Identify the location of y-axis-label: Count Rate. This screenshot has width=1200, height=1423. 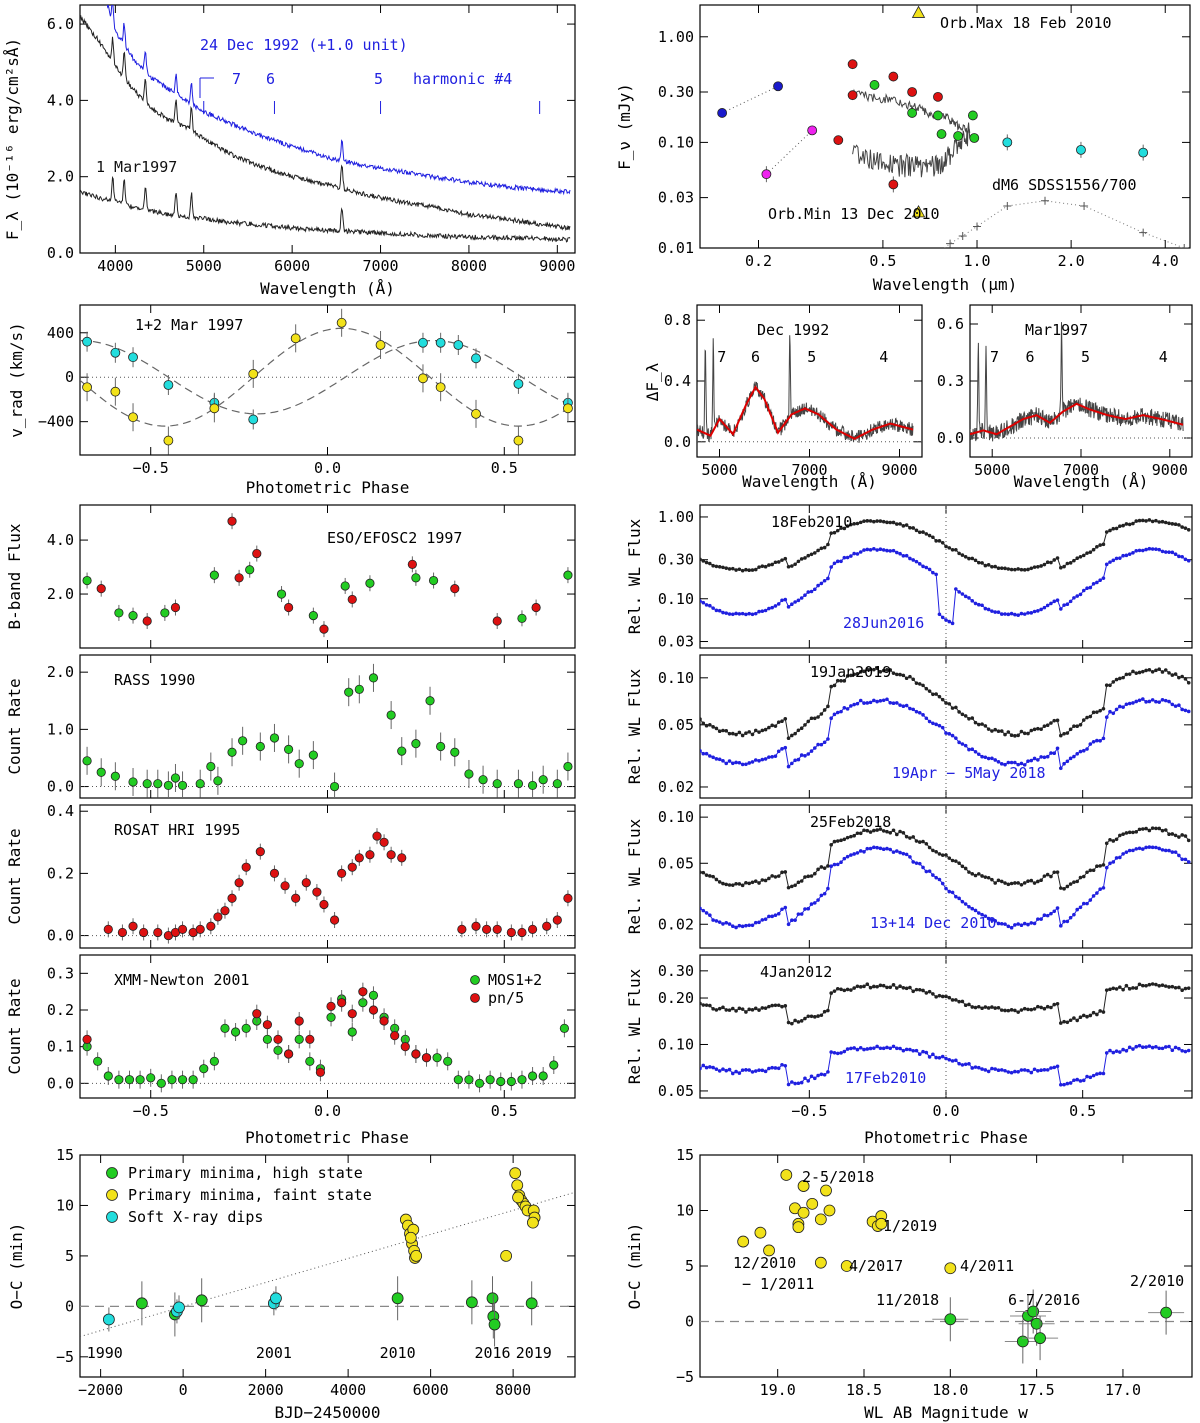
(14, 726).